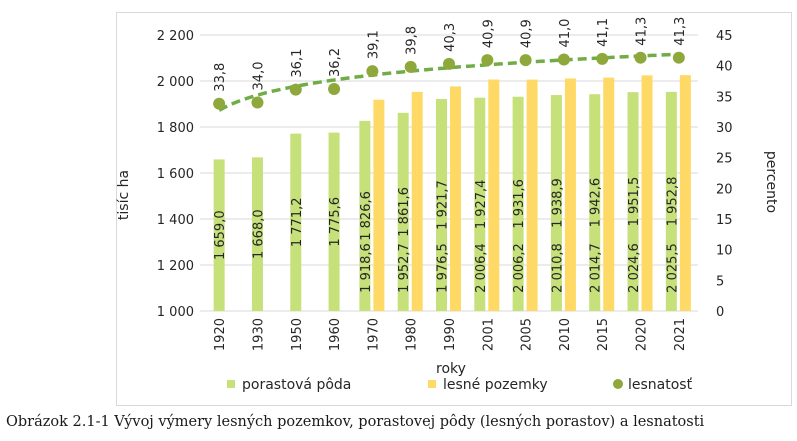 The height and width of the screenshot is (441, 797). What do you see at coordinates (724, 220) in the screenshot?
I see `y2-tick-label: 15` at bounding box center [724, 220].